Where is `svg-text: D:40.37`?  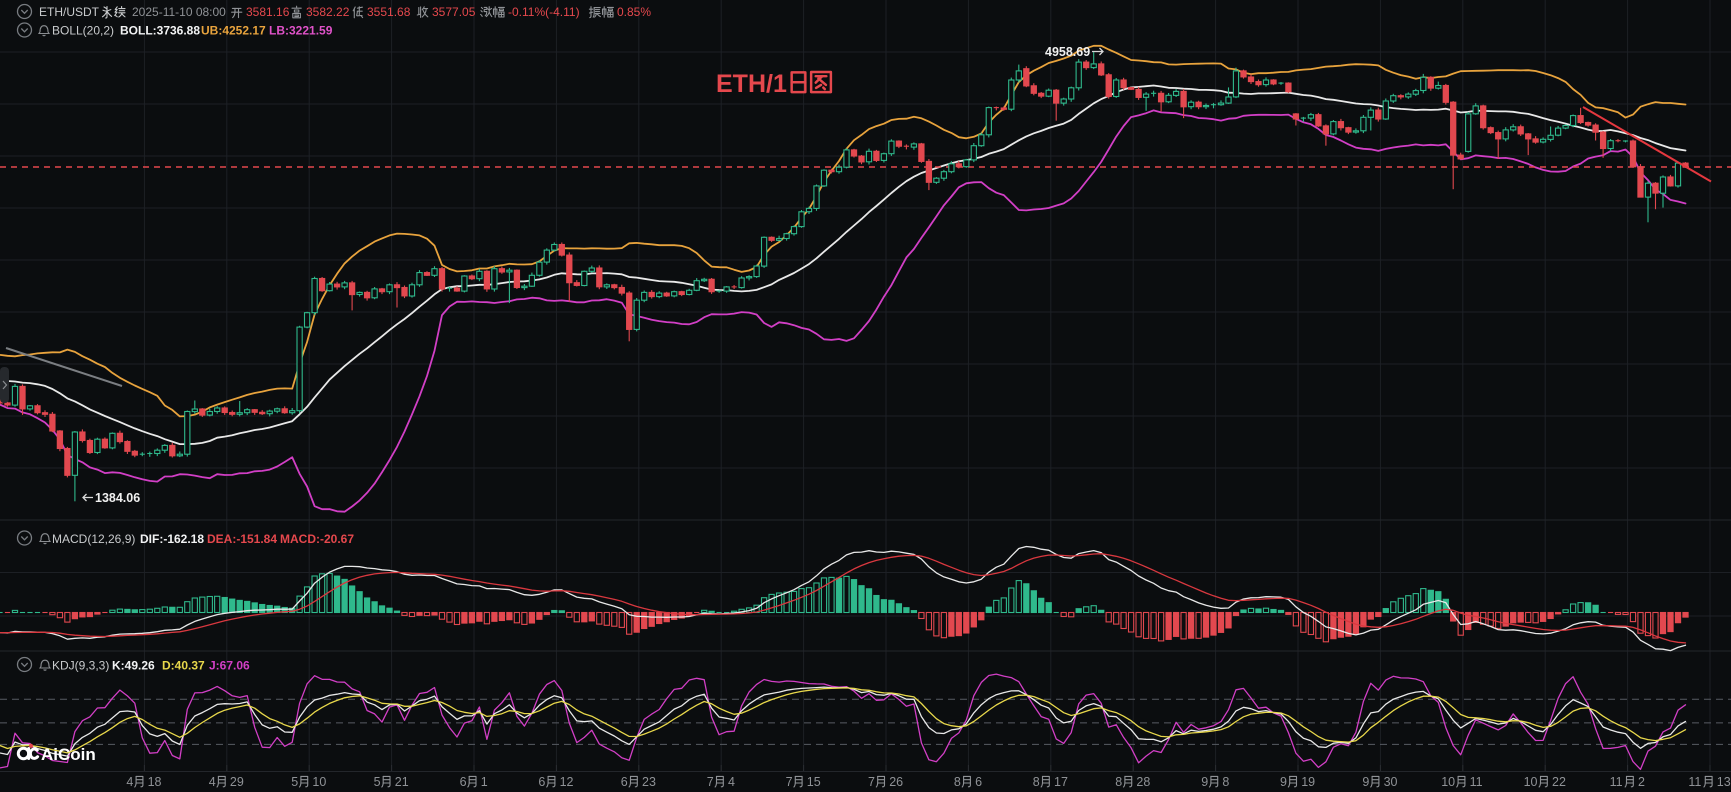
svg-text: D:40.37 is located at coordinates (183, 666).